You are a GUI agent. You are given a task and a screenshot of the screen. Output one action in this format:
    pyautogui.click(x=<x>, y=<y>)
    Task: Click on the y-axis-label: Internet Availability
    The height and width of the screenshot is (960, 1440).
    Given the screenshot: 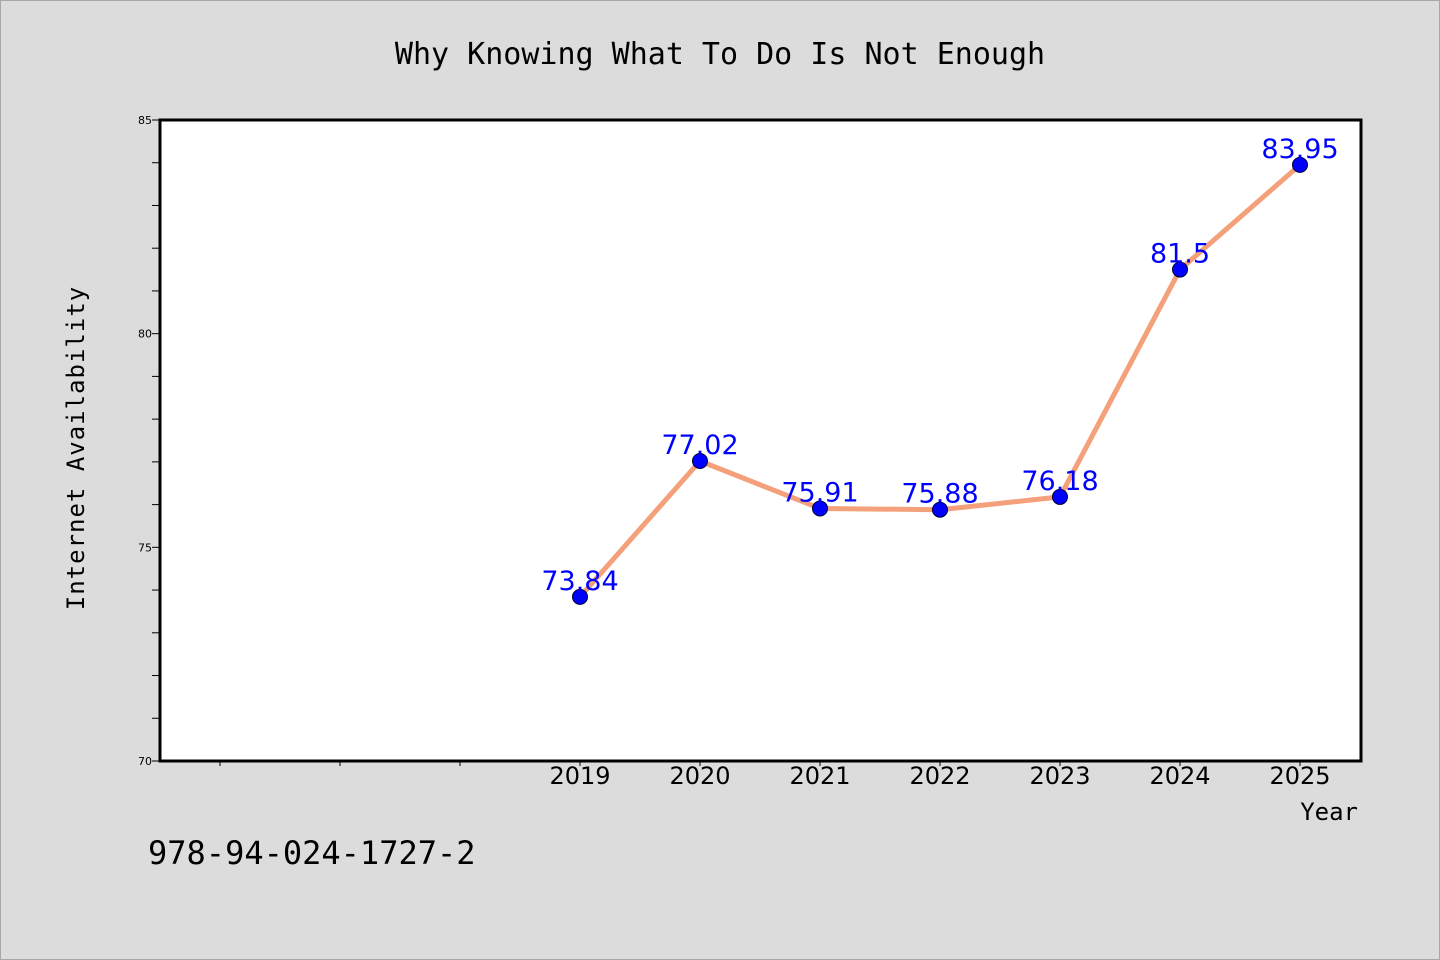 What is the action you would take?
    pyautogui.click(x=76, y=448)
    